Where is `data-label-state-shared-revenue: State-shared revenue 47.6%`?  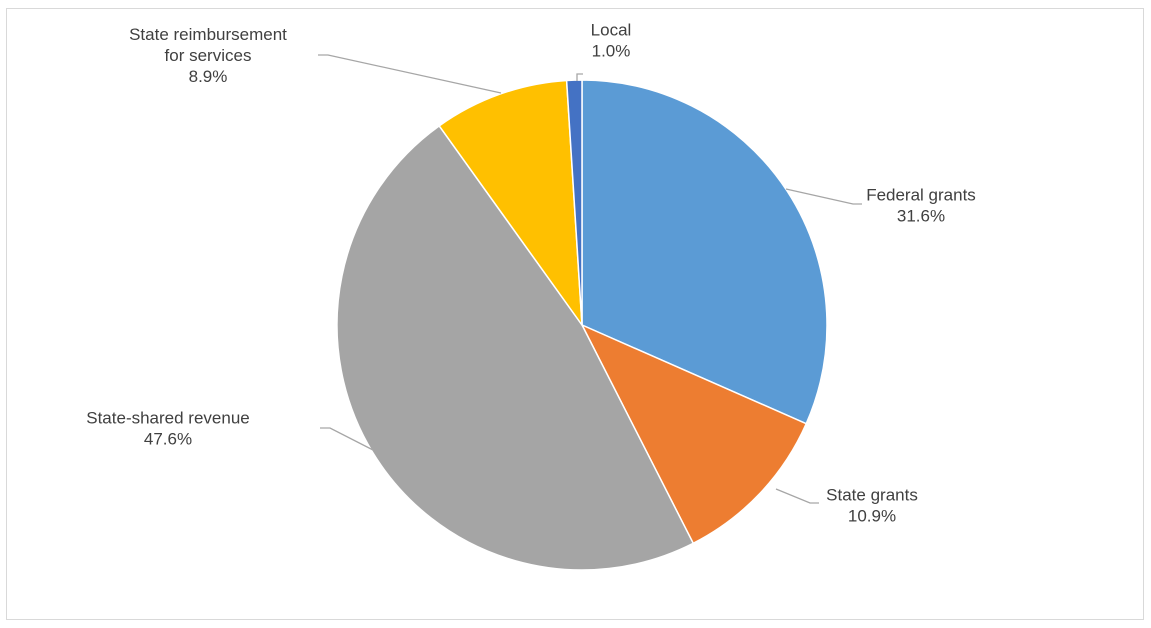 data-label-state-shared-revenue: State-shared revenue 47.6% is located at coordinates (168, 429).